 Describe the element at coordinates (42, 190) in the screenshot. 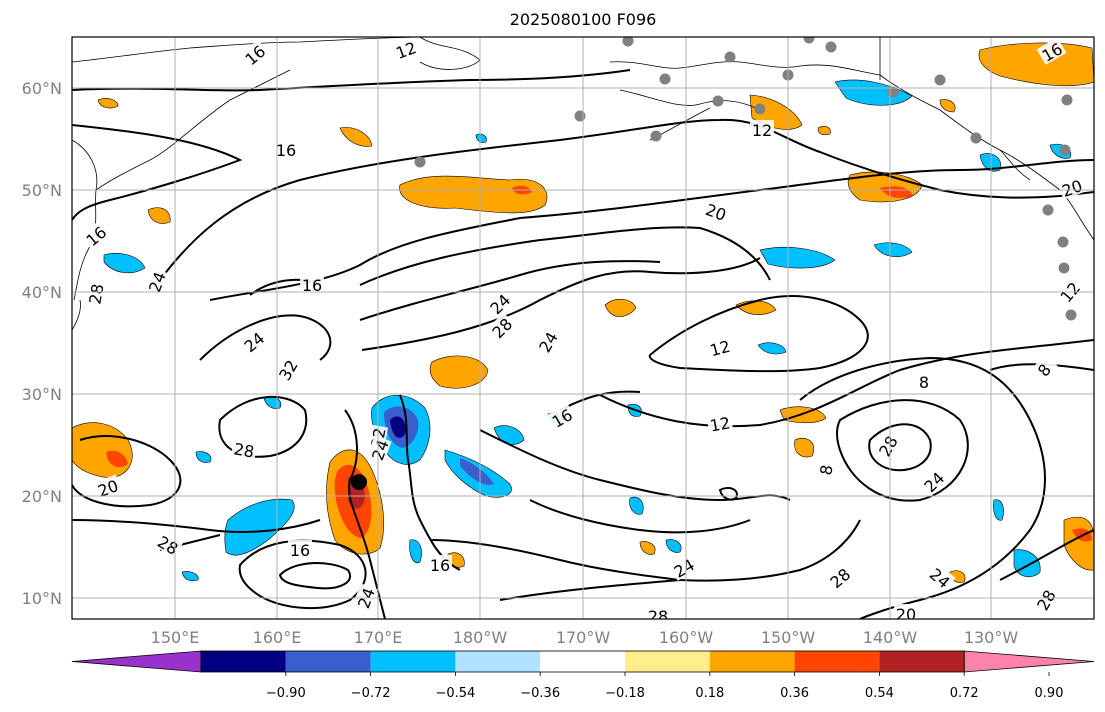

I see `lat-label: 50°N` at that location.